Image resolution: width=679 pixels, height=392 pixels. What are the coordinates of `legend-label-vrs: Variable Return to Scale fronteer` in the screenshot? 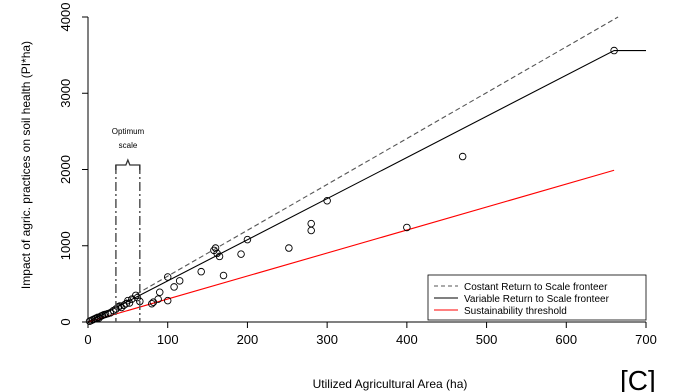 It's located at (537, 299).